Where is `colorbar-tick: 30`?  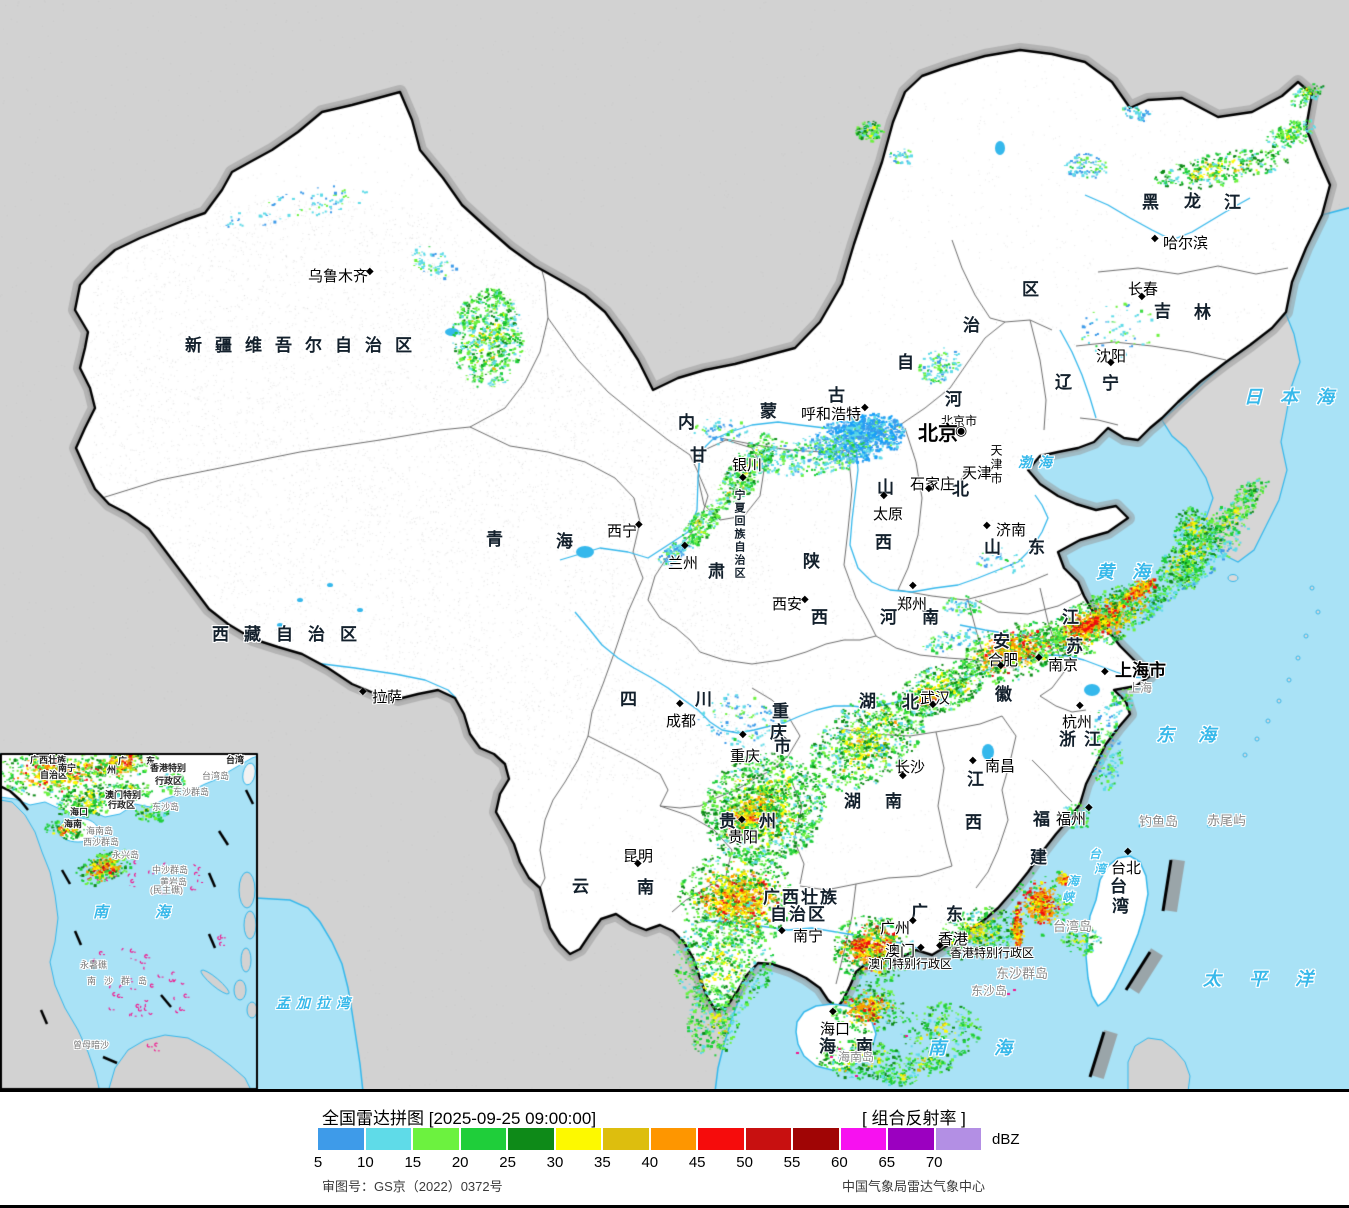 colorbar-tick: 30 is located at coordinates (555, 1162).